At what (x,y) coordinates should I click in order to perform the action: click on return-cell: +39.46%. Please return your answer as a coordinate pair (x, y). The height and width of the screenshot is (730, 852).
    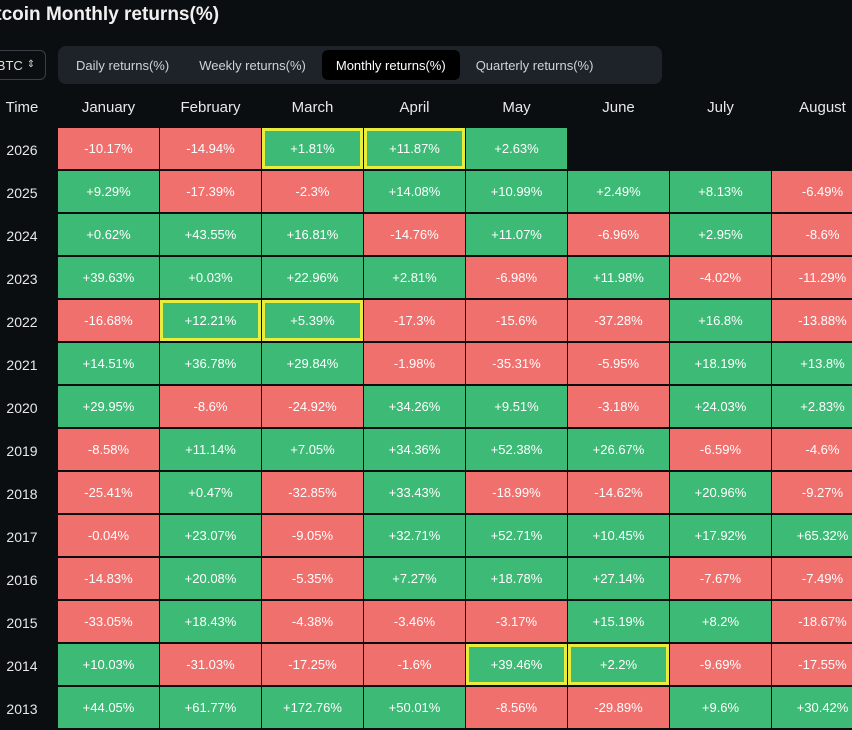
    Looking at the image, I should click on (516, 664).